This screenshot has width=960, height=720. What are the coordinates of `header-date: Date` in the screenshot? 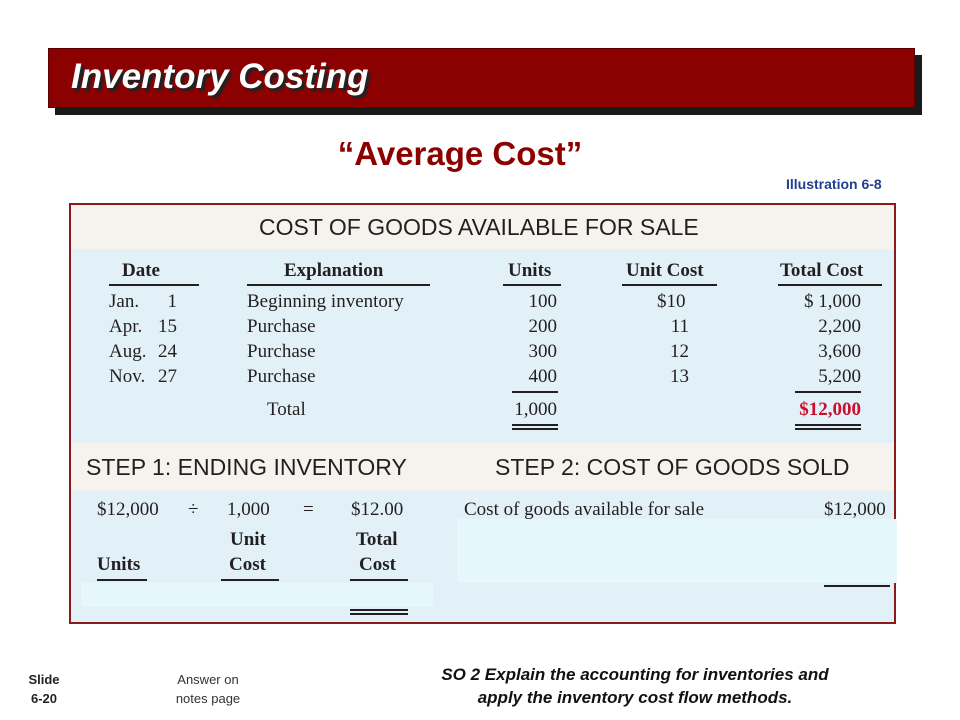 It's located at (141, 270).